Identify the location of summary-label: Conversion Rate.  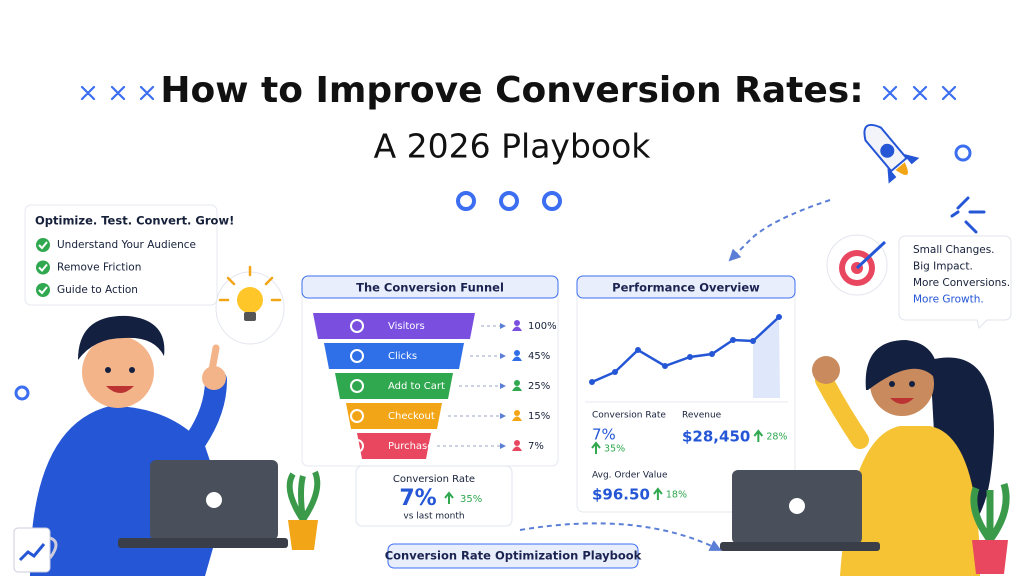
(434, 479).